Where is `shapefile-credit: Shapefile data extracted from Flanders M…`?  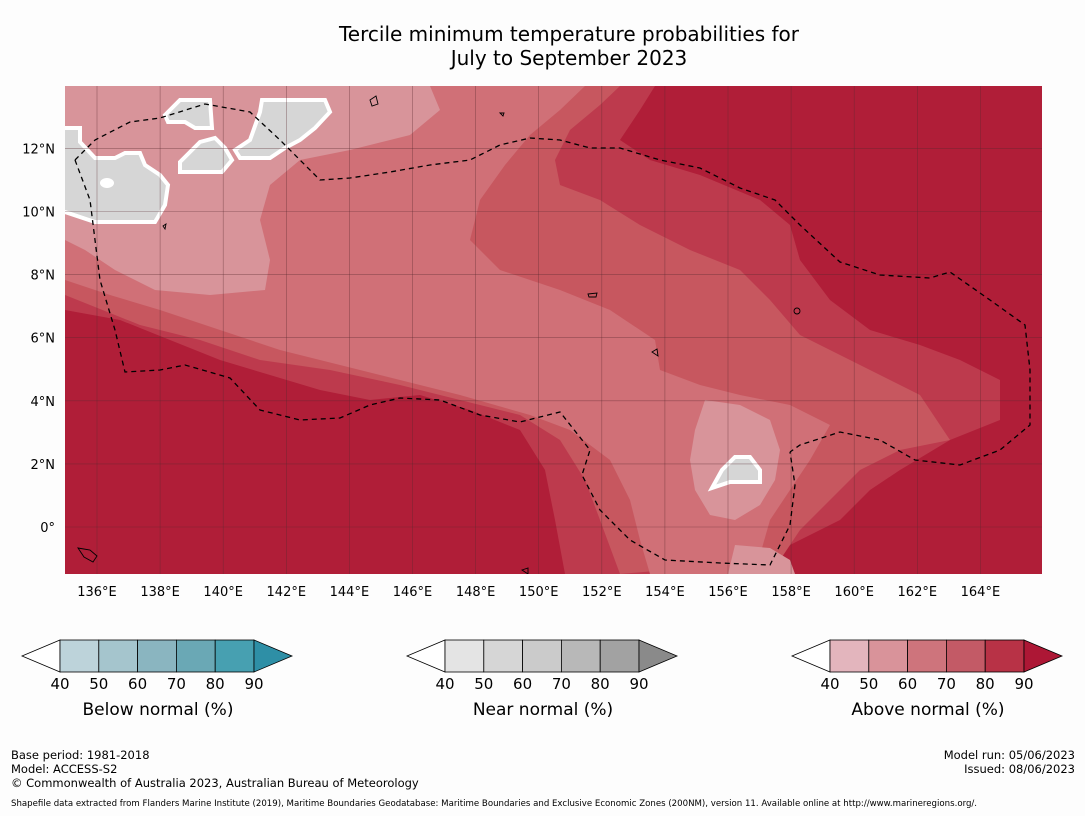
shapefile-credit: Shapefile data extracted from Flanders M… is located at coordinates (494, 804).